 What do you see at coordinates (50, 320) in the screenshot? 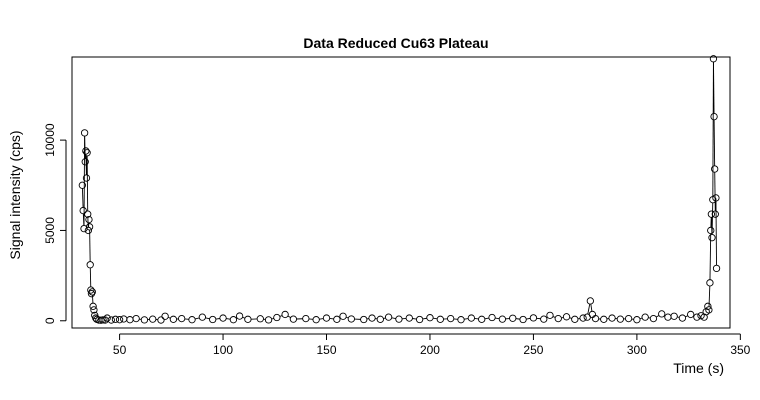
I see `y-tick-label: 0` at bounding box center [50, 320].